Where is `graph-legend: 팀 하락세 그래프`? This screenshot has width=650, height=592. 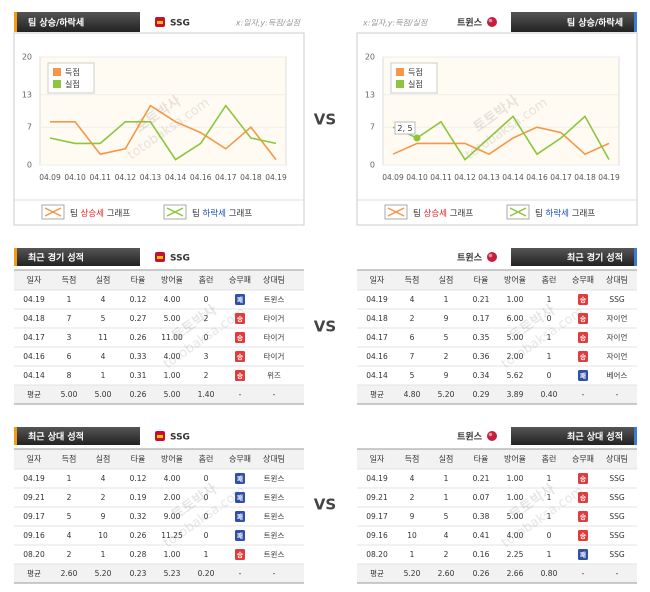 graph-legend: 팀 하락세 그래프 is located at coordinates (565, 213).